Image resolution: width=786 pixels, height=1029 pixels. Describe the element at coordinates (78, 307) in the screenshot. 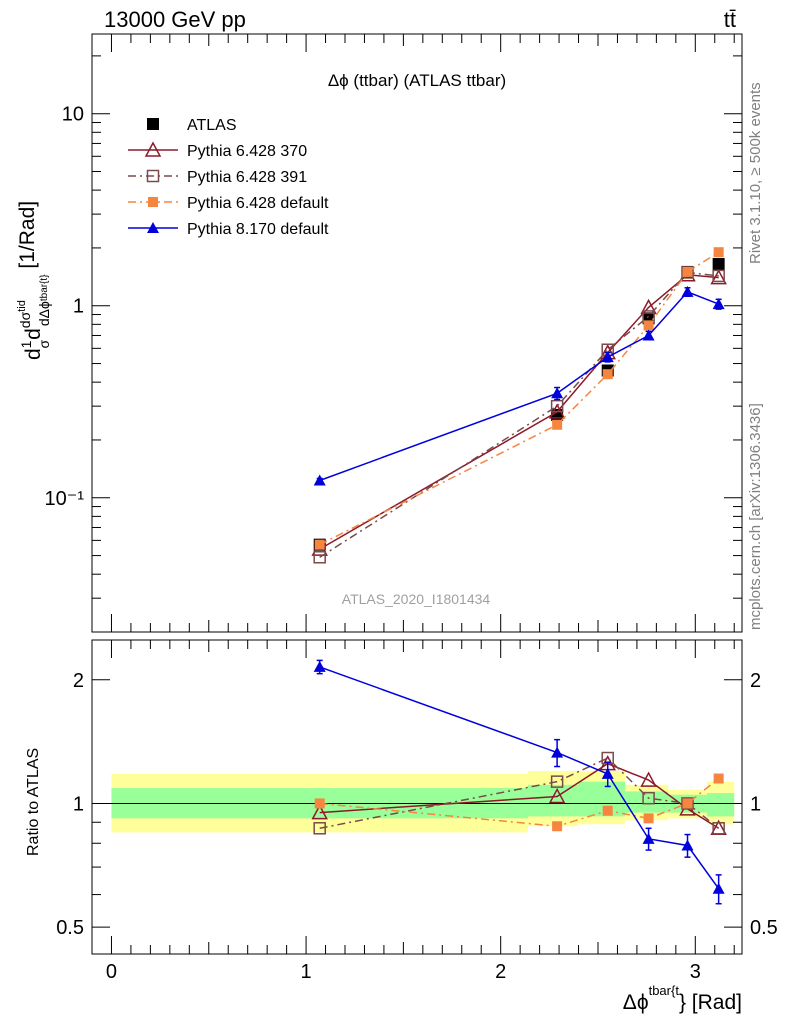

I see `main-y-tick-label: 1` at that location.